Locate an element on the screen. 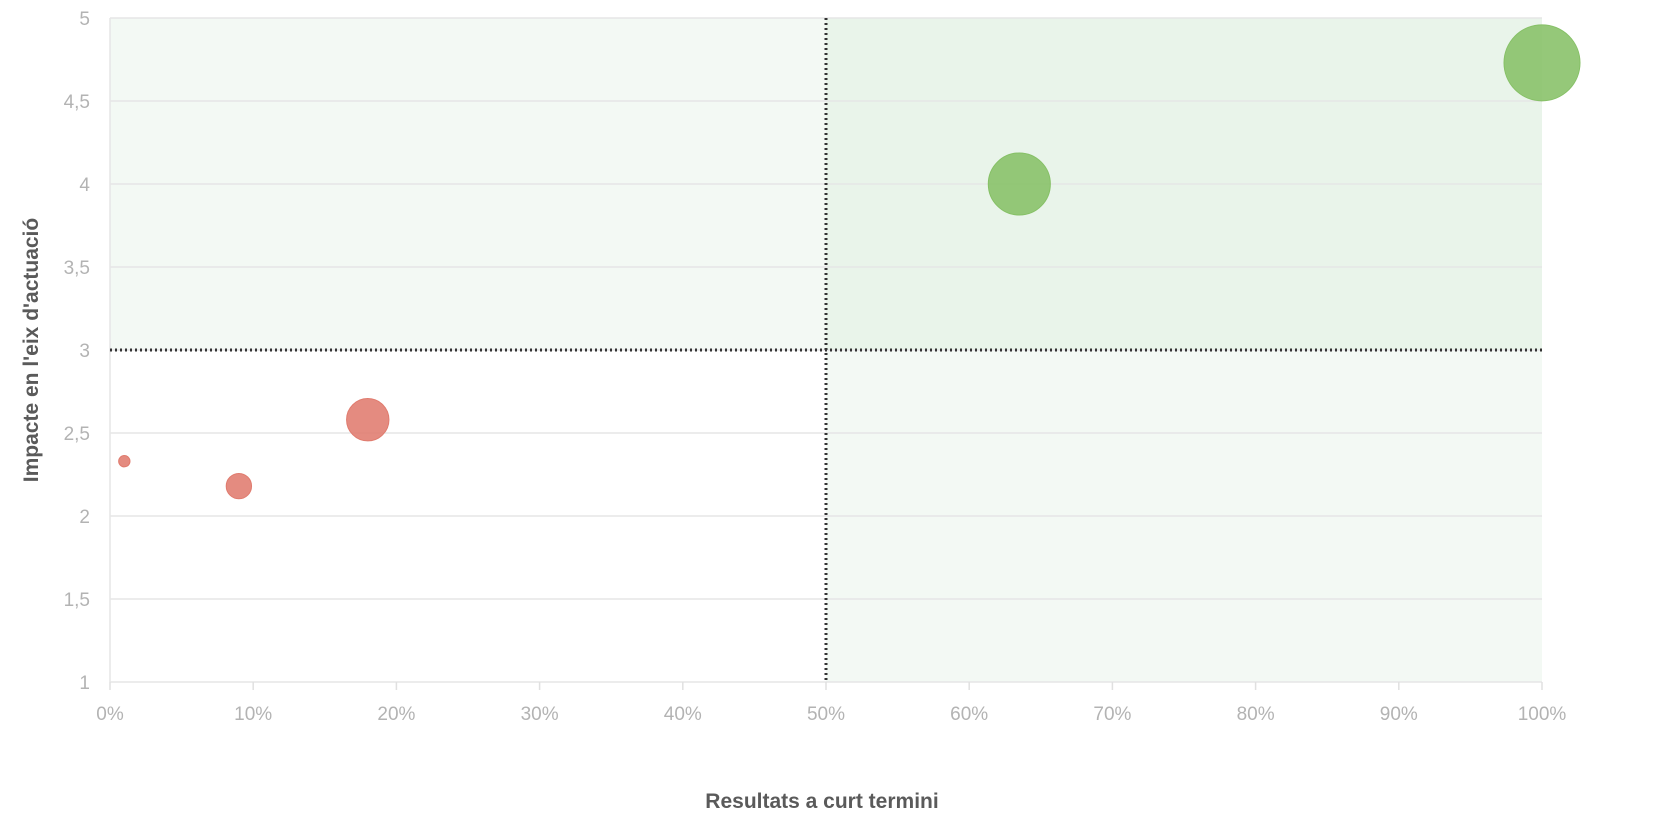 This screenshot has width=1659, height=826. y-tick-labels: 1 1,5 2 2,5 3 3,5 4 4,5 5 is located at coordinates (77, 351).